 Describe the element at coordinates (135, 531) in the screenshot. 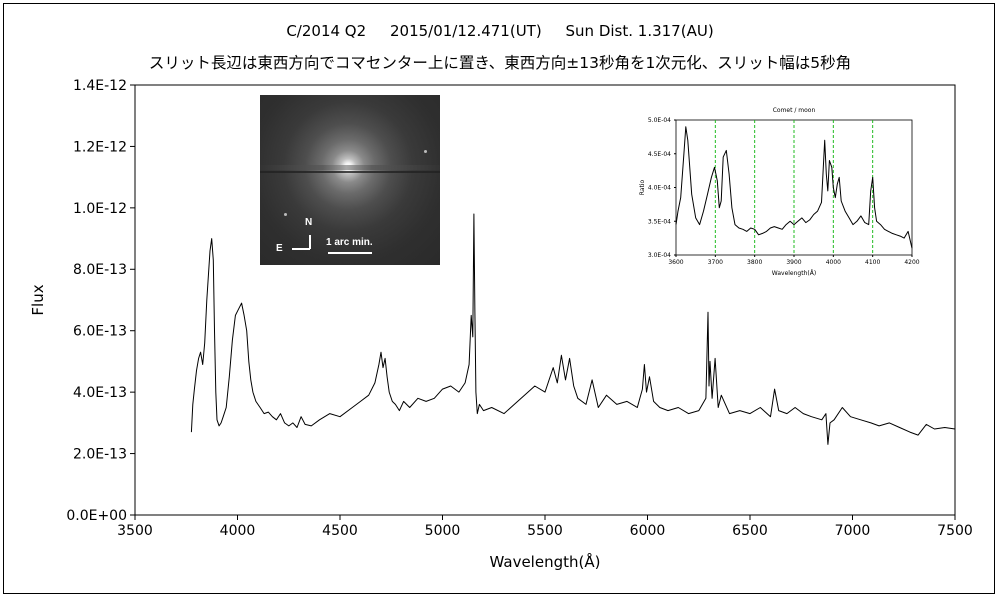

I see `x-tick-label: 3500` at that location.